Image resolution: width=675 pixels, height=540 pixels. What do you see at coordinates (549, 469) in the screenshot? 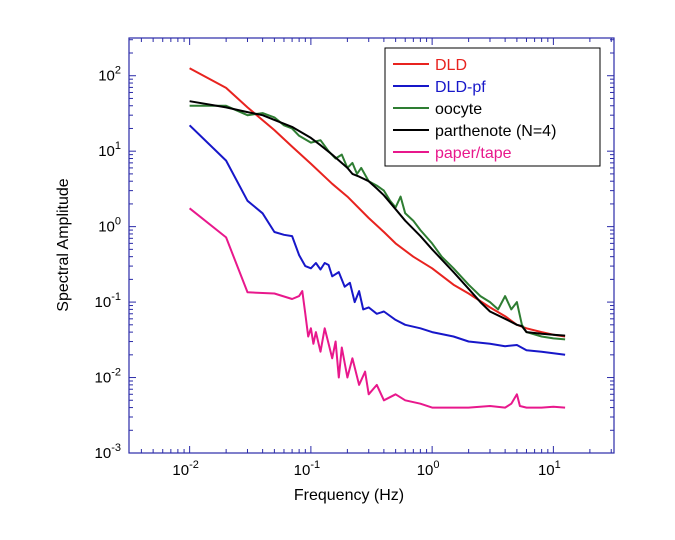
I see `x-tick-label: 10¹` at bounding box center [549, 469].